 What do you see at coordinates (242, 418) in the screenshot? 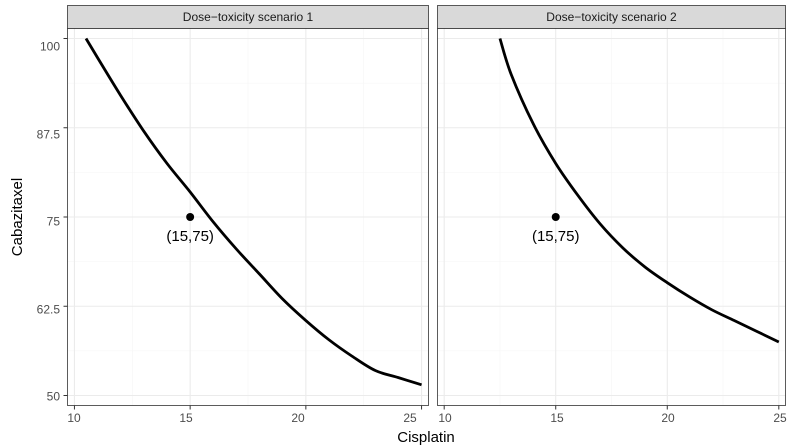
I see `panel-1-x-axis: 10 15 20 25` at bounding box center [242, 418].